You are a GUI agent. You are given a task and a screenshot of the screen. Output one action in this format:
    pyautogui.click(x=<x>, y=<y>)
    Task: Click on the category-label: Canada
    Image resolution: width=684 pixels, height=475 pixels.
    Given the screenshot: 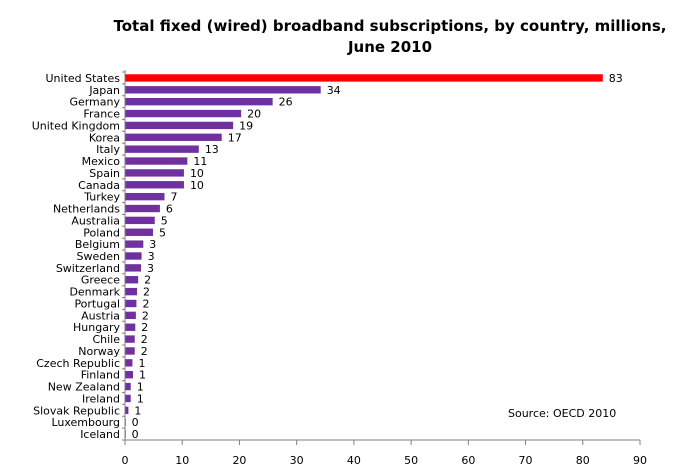 What is the action you would take?
    pyautogui.click(x=99, y=185)
    